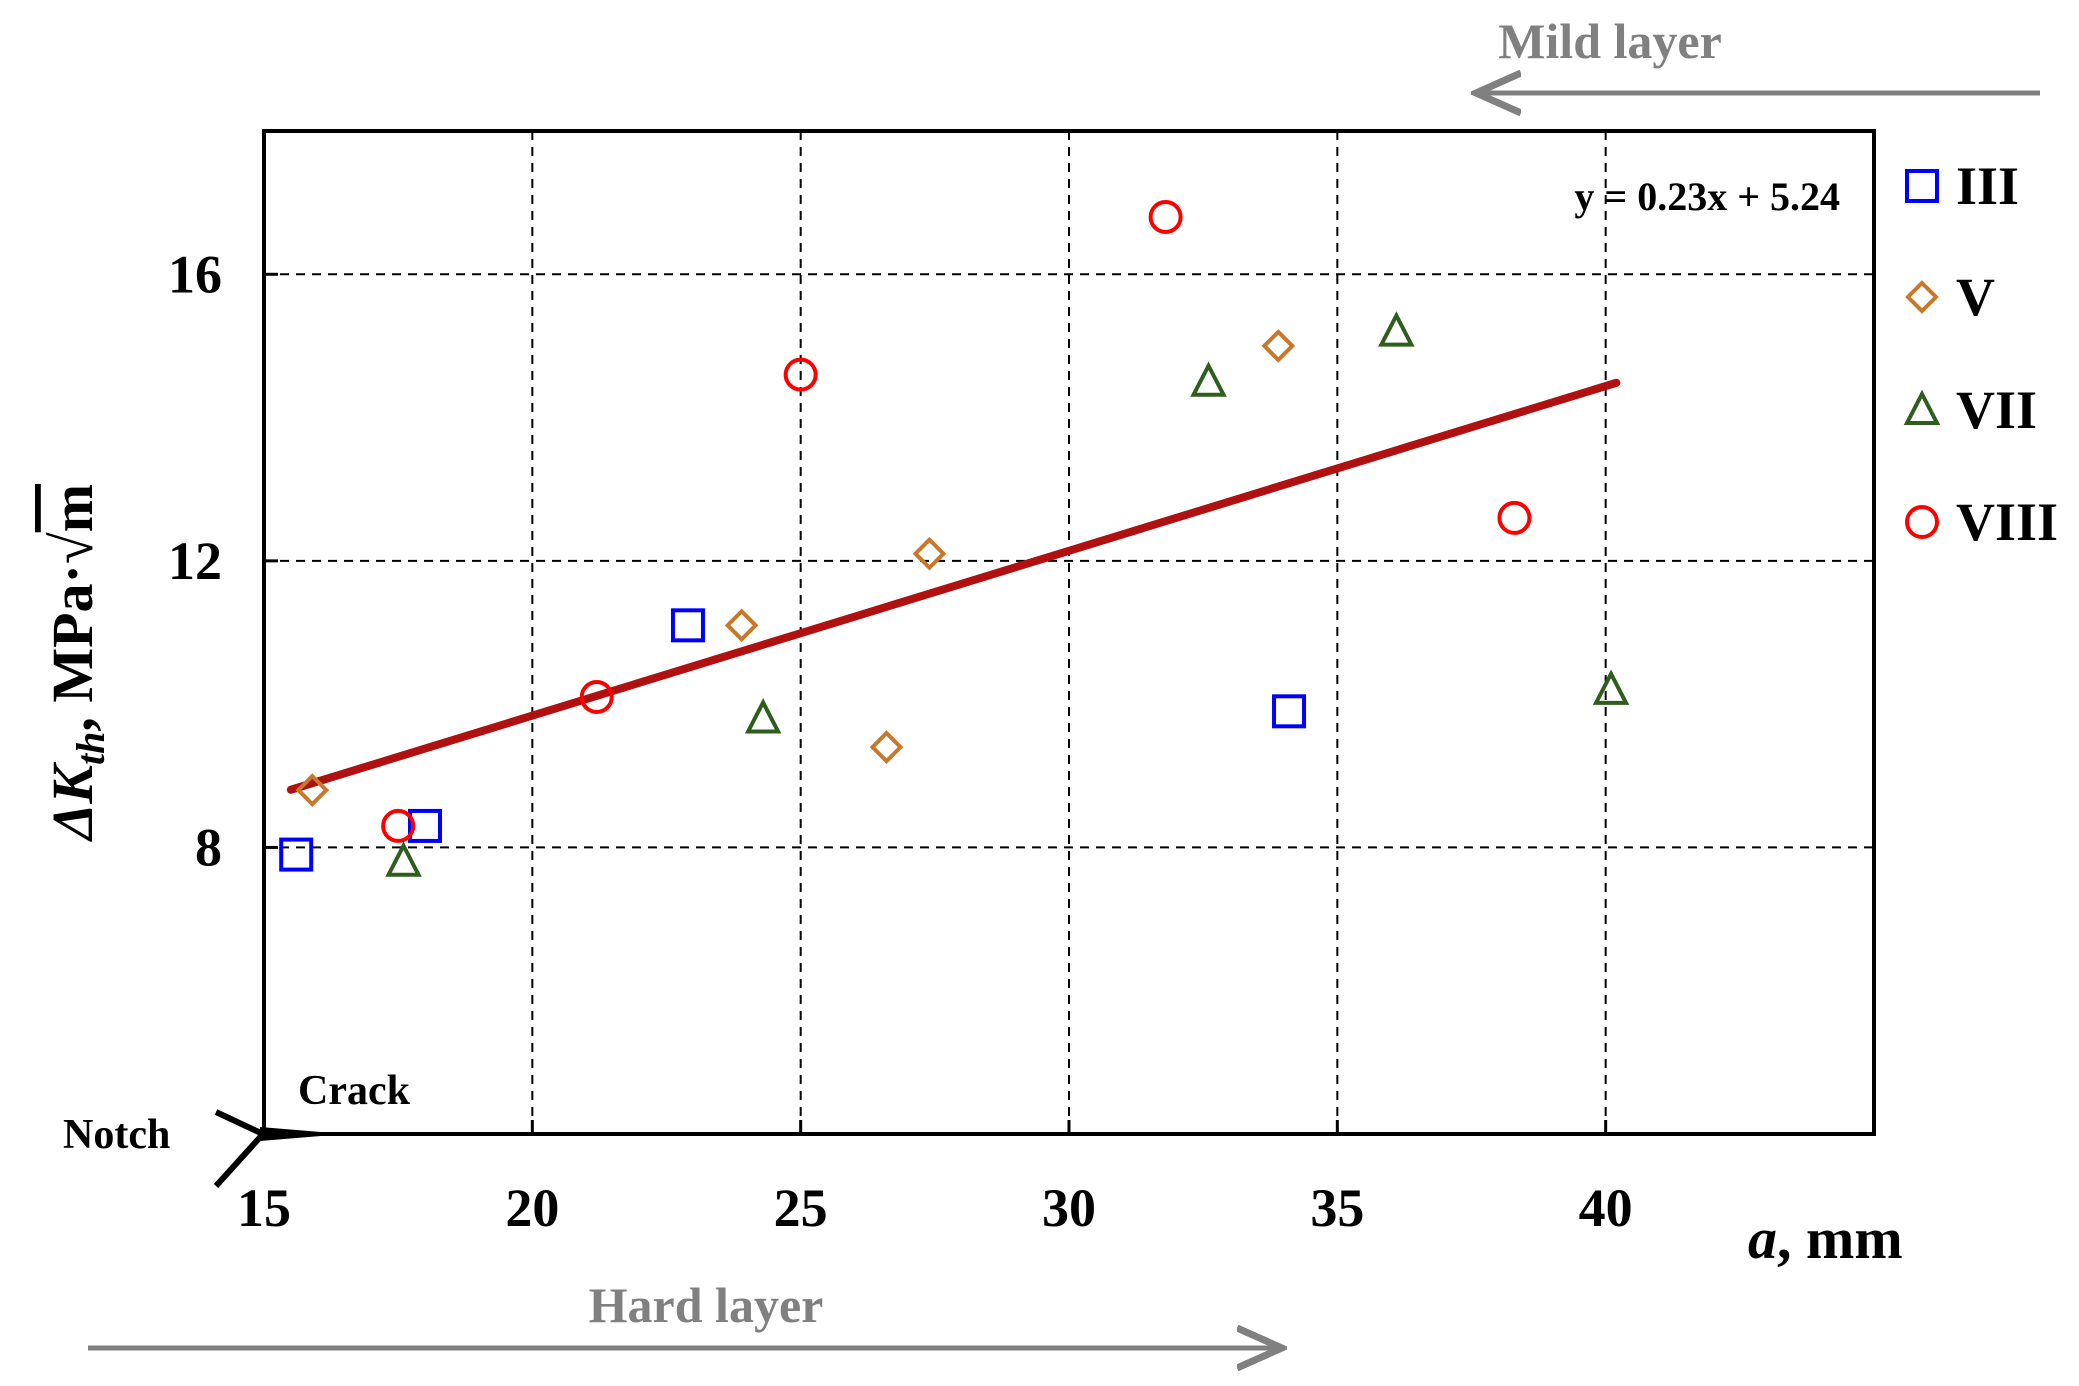 The height and width of the screenshot is (1386, 2079). What do you see at coordinates (2007, 522) in the screenshot?
I see `legend-label: VIII` at bounding box center [2007, 522].